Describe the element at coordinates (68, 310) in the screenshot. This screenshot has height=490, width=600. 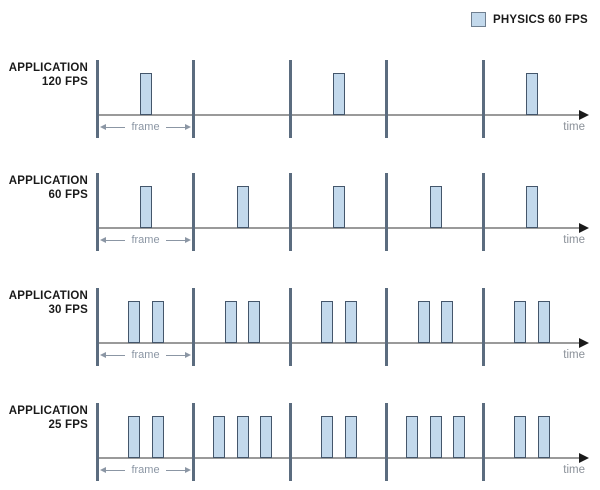
I see `row-label-line2: 30 FPS` at that location.